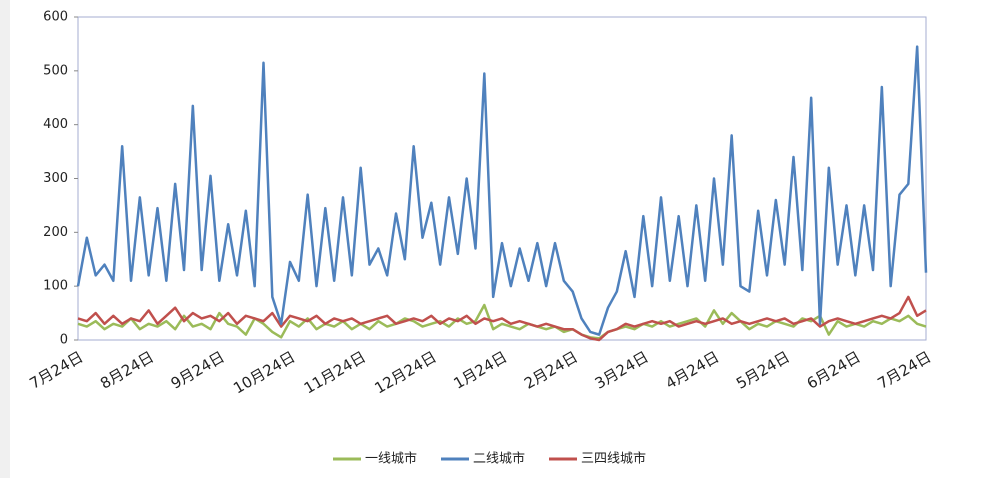 Image resolution: width=988 pixels, height=482 pixels. Describe the element at coordinates (55, 286) in the screenshot. I see `y-tick-label: 100` at that location.